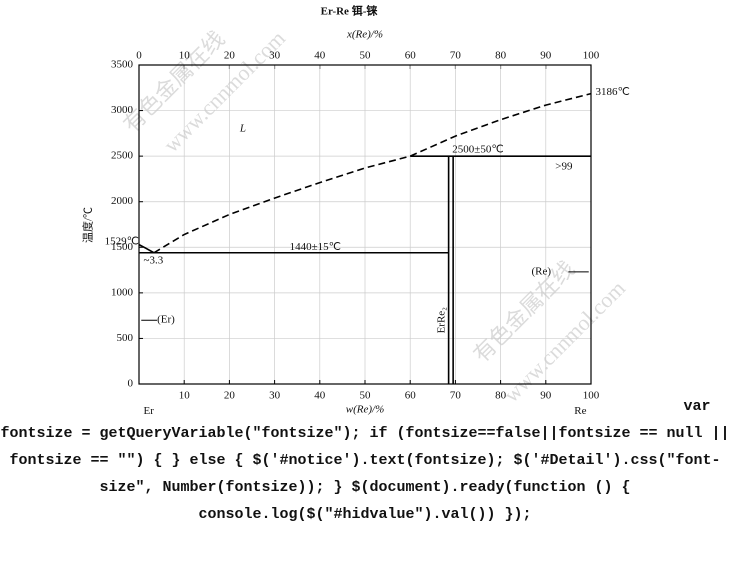 The image size is (730, 578). I want to click on annotation: L, so click(242, 128).